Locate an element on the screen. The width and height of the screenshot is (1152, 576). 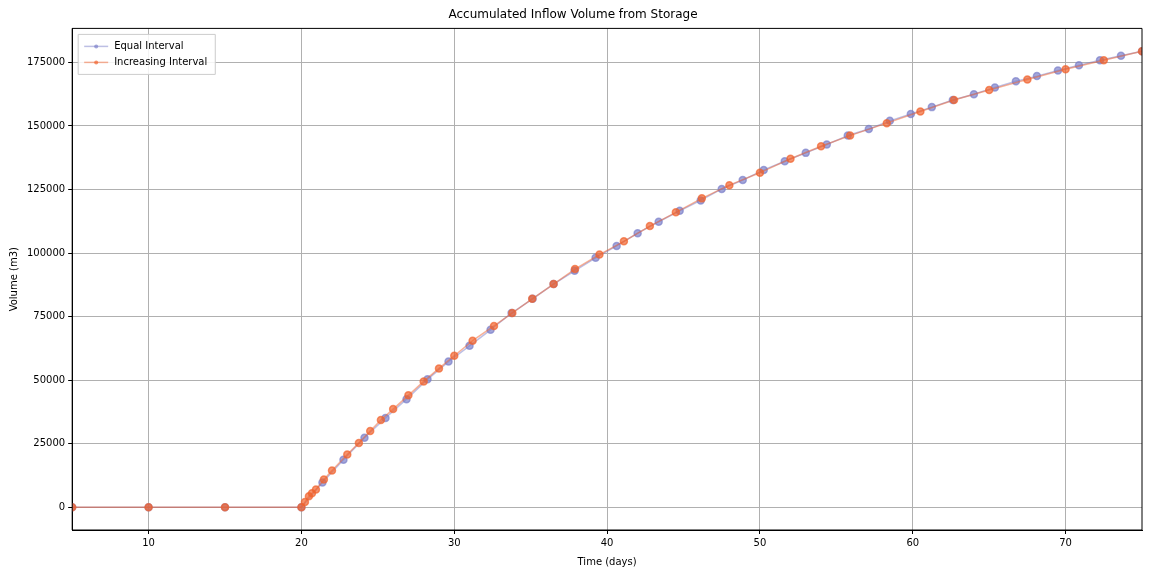
x-tick-label: 40 is located at coordinates (607, 542).